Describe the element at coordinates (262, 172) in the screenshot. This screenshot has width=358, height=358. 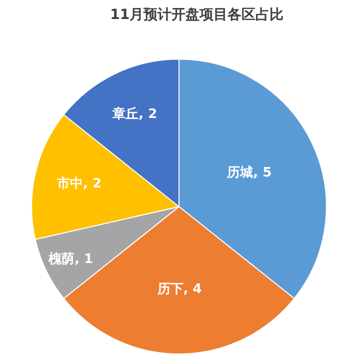
I see `data-label: , 5` at that location.